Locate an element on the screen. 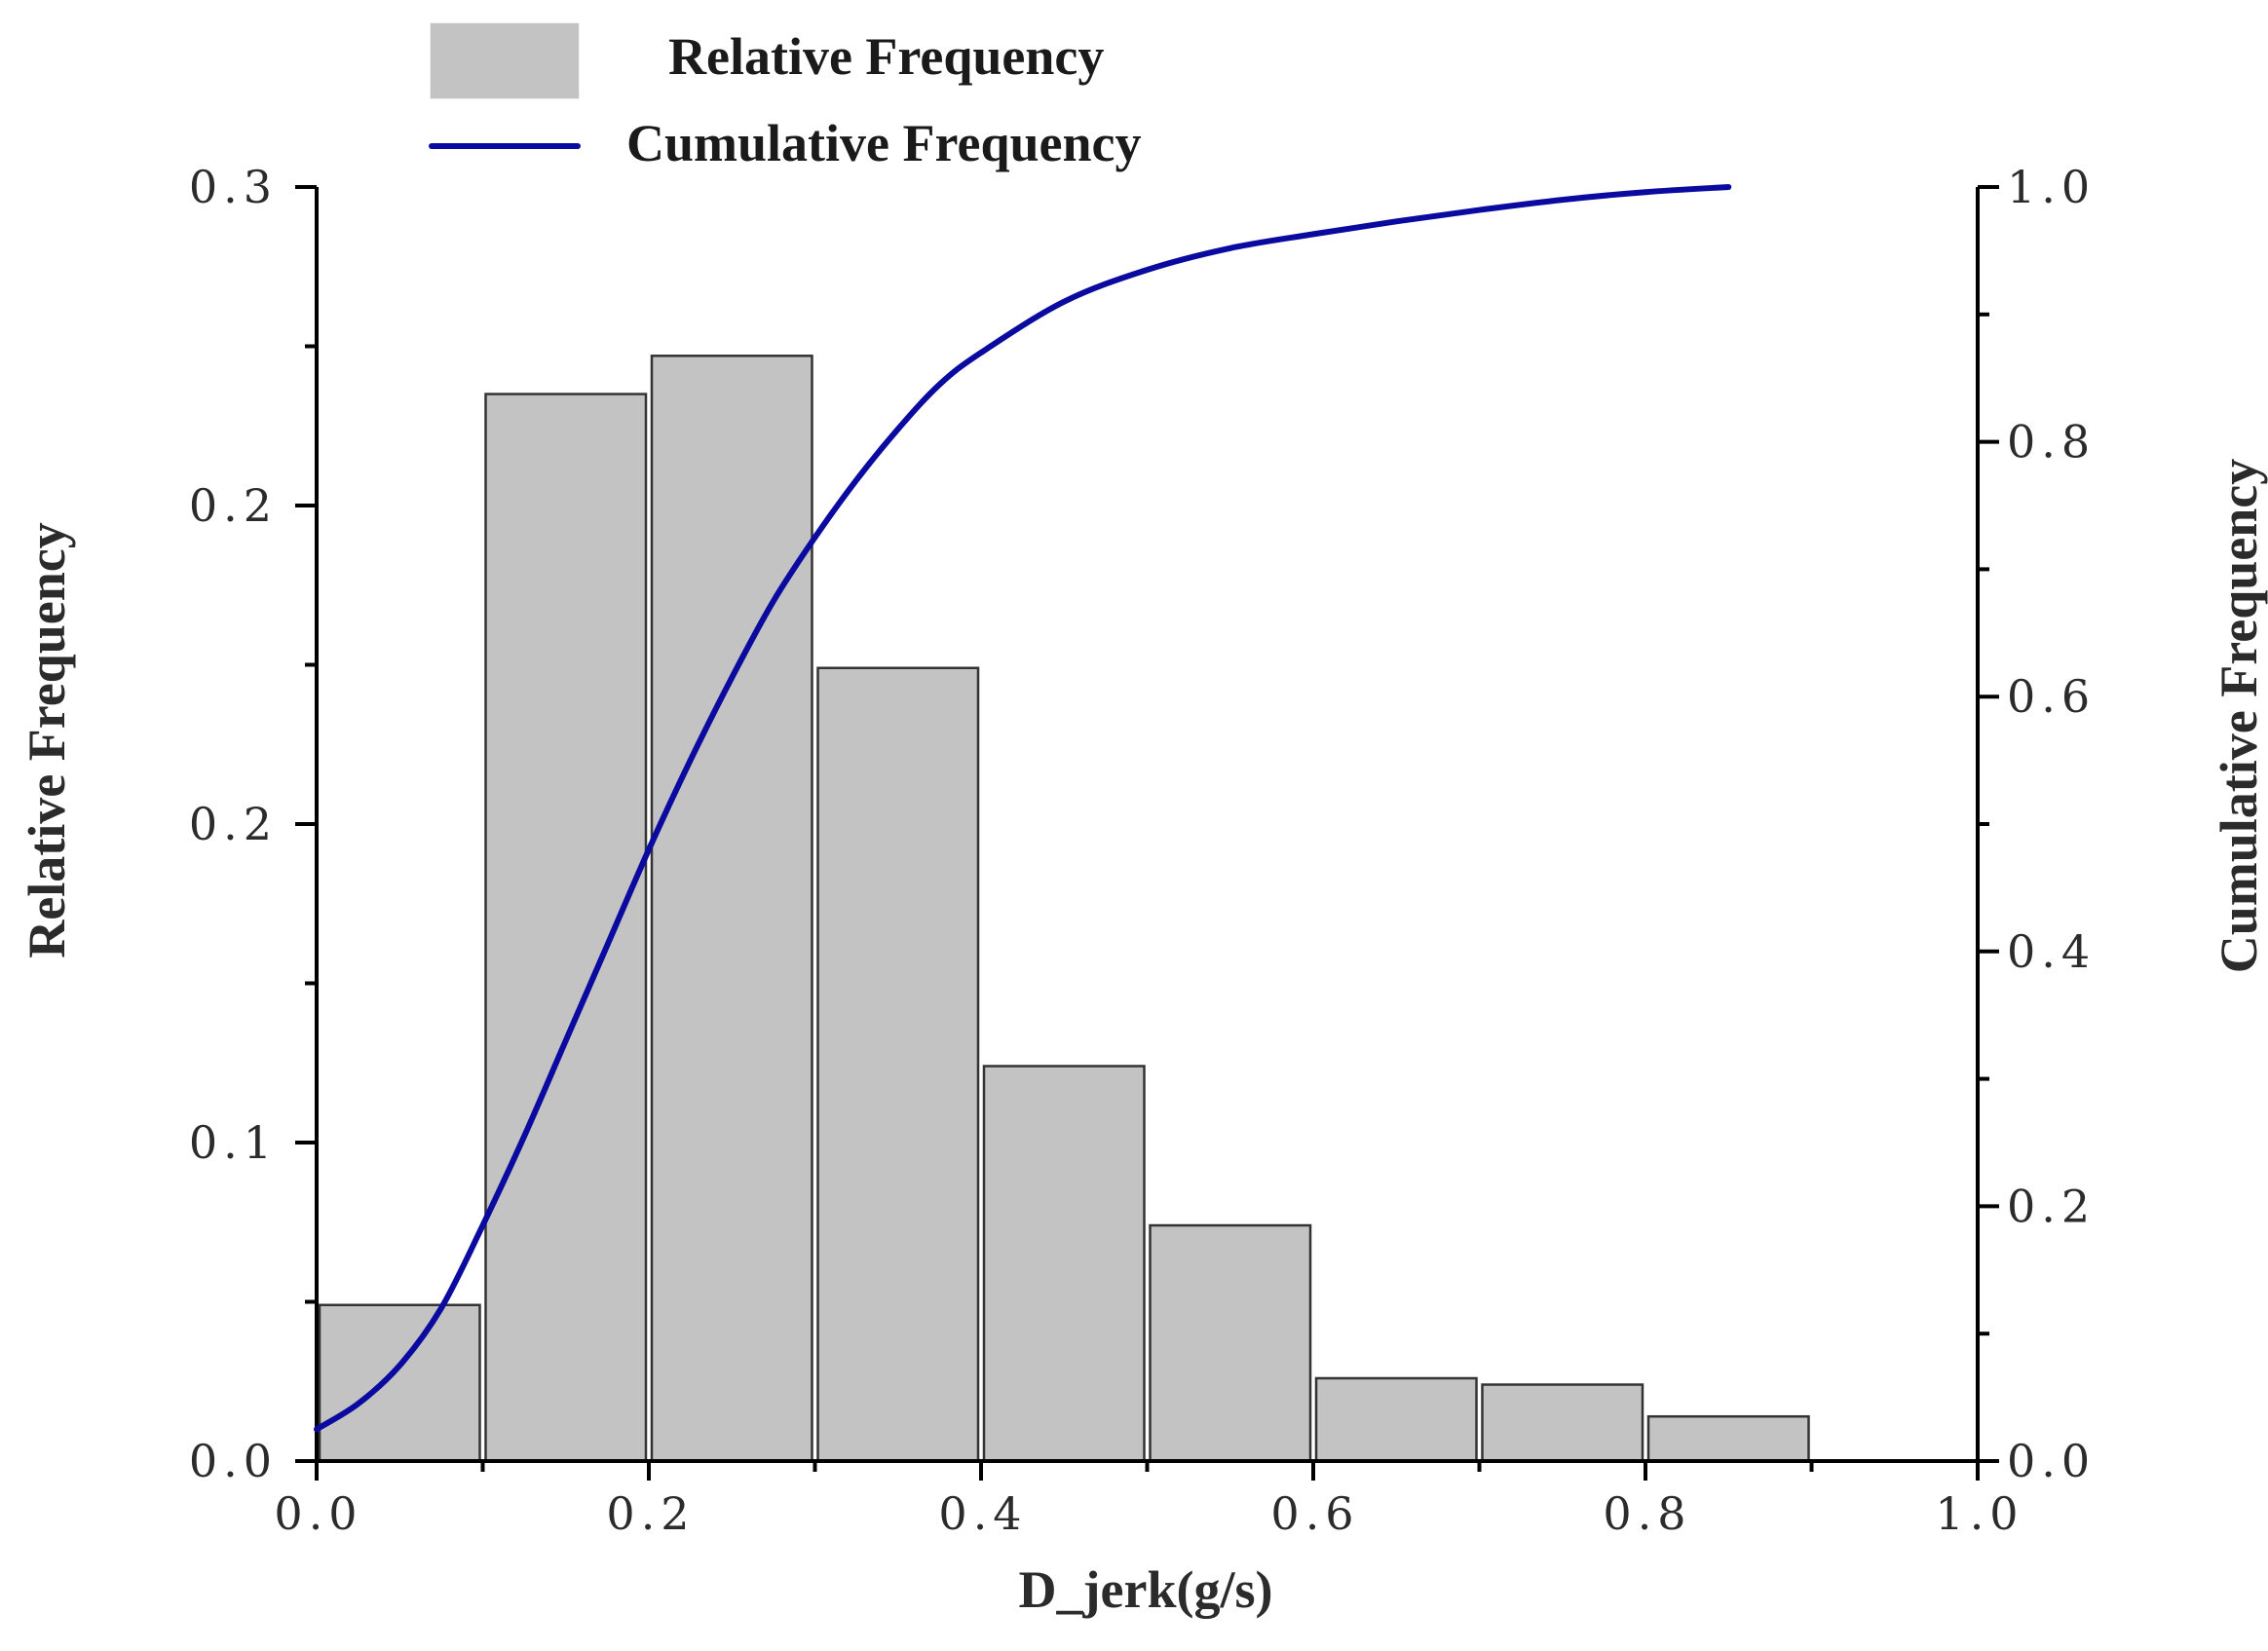 The image size is (2268, 1651). y2-tick-label: 0.2 is located at coordinates (2051, 1206).